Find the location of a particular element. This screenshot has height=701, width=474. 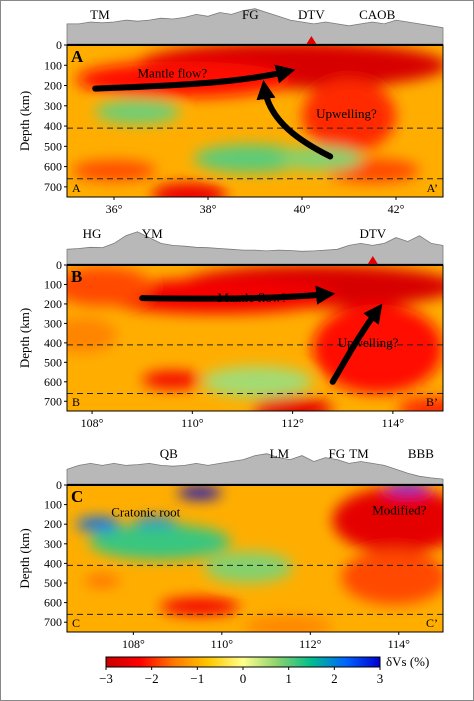

topo-label: DTV is located at coordinates (311, 14).